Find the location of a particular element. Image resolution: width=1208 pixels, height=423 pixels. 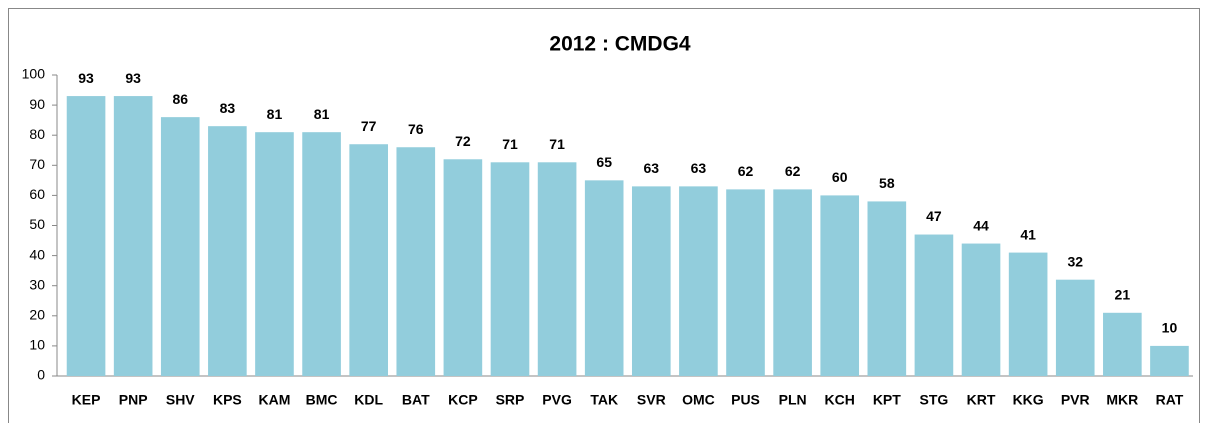

x-tick-label: KCH is located at coordinates (840, 400).